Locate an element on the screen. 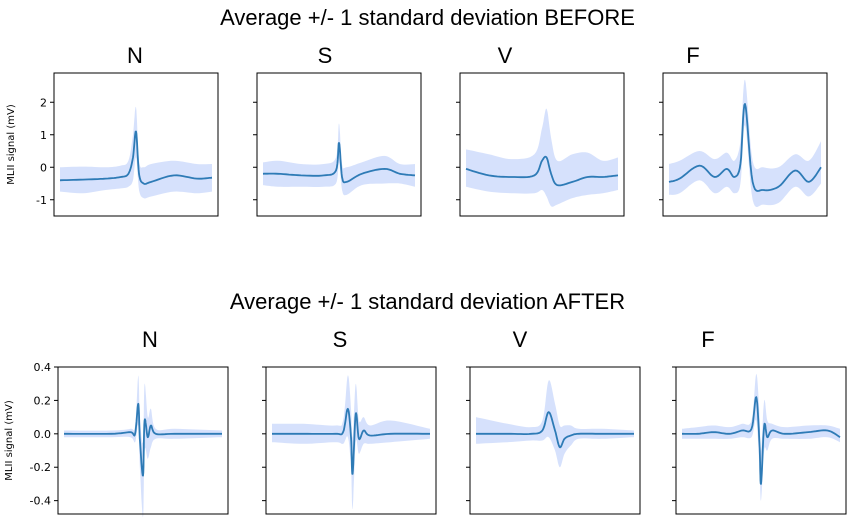 This screenshot has height=524, width=855. chart-panel-after-f: F is located at coordinates (759, 421).